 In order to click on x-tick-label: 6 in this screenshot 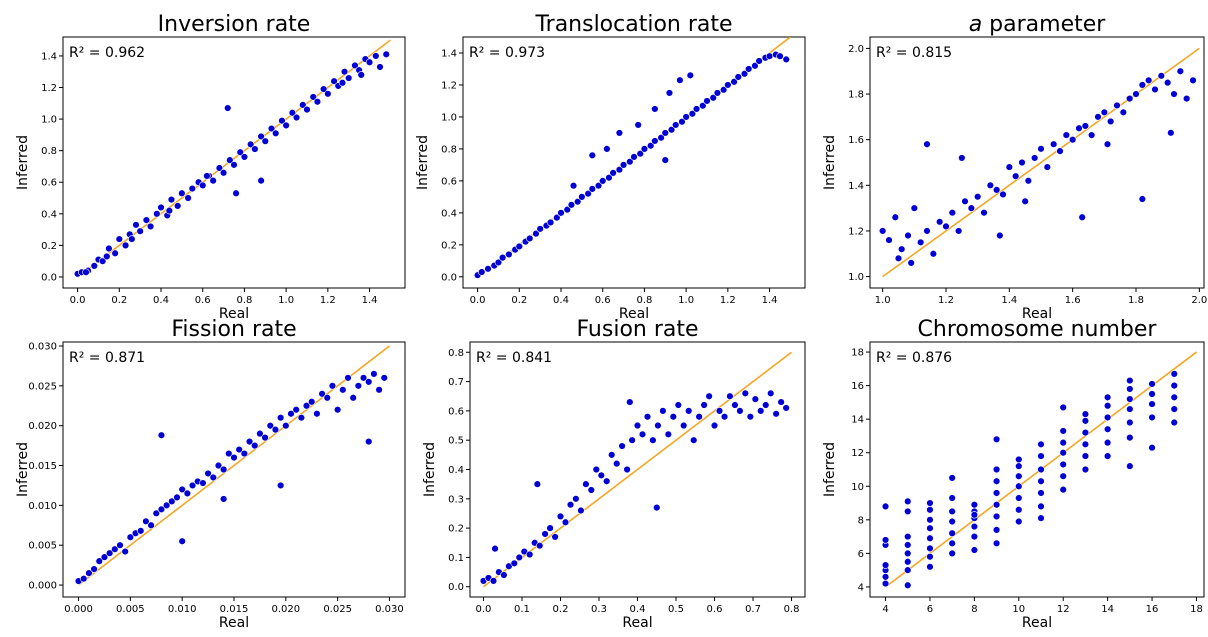, I will do `click(930, 609)`.